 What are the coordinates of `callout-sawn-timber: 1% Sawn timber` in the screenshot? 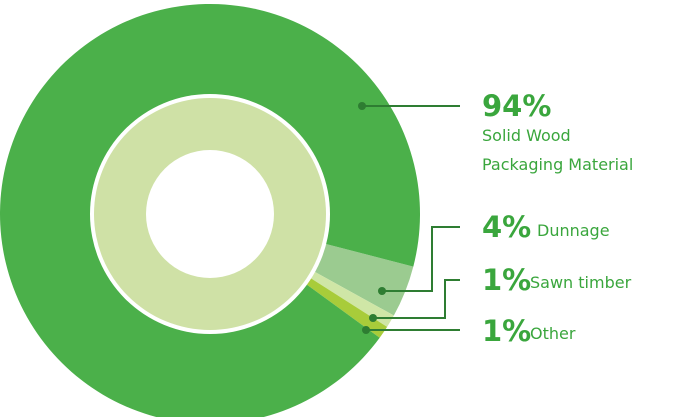 It's located at (500, 292).